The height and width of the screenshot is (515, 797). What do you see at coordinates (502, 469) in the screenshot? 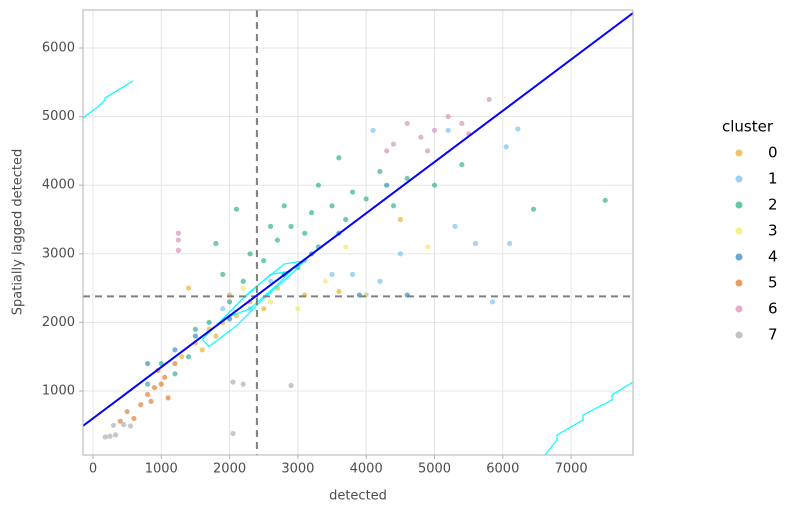
I see `x-tick-label: 6000` at bounding box center [502, 469].